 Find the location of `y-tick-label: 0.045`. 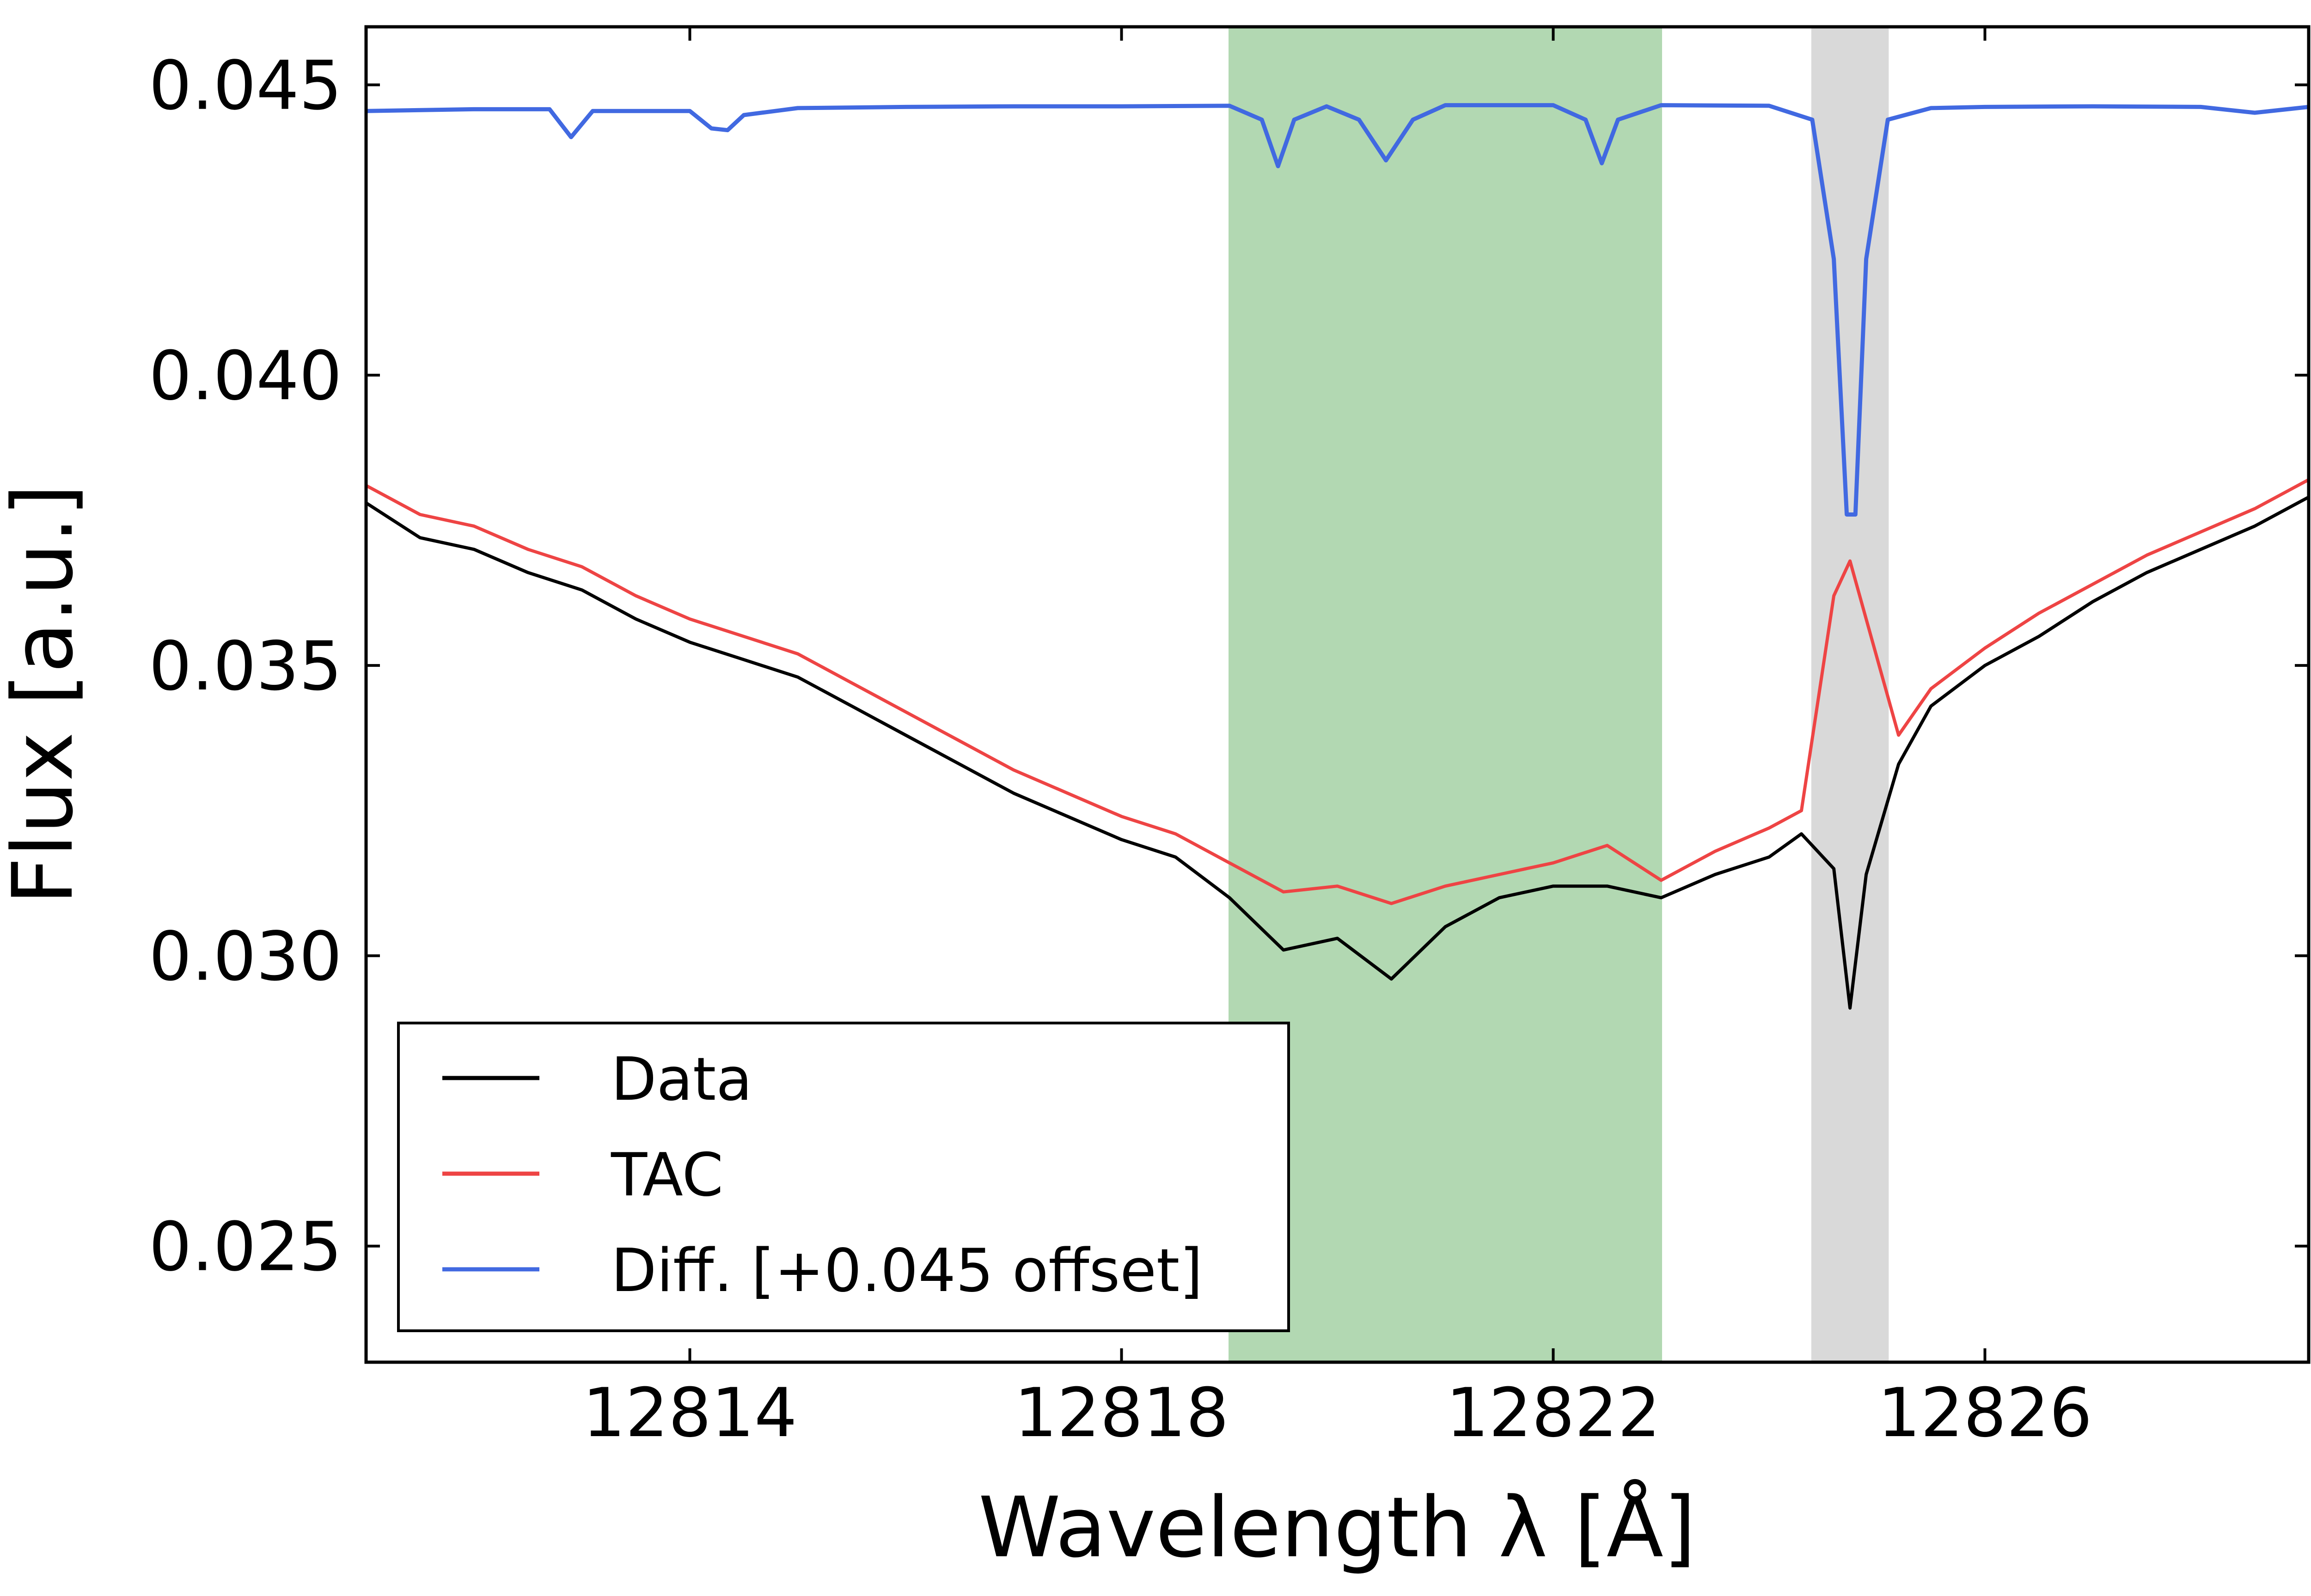

y-tick-label: 0.045 is located at coordinates (245, 86).